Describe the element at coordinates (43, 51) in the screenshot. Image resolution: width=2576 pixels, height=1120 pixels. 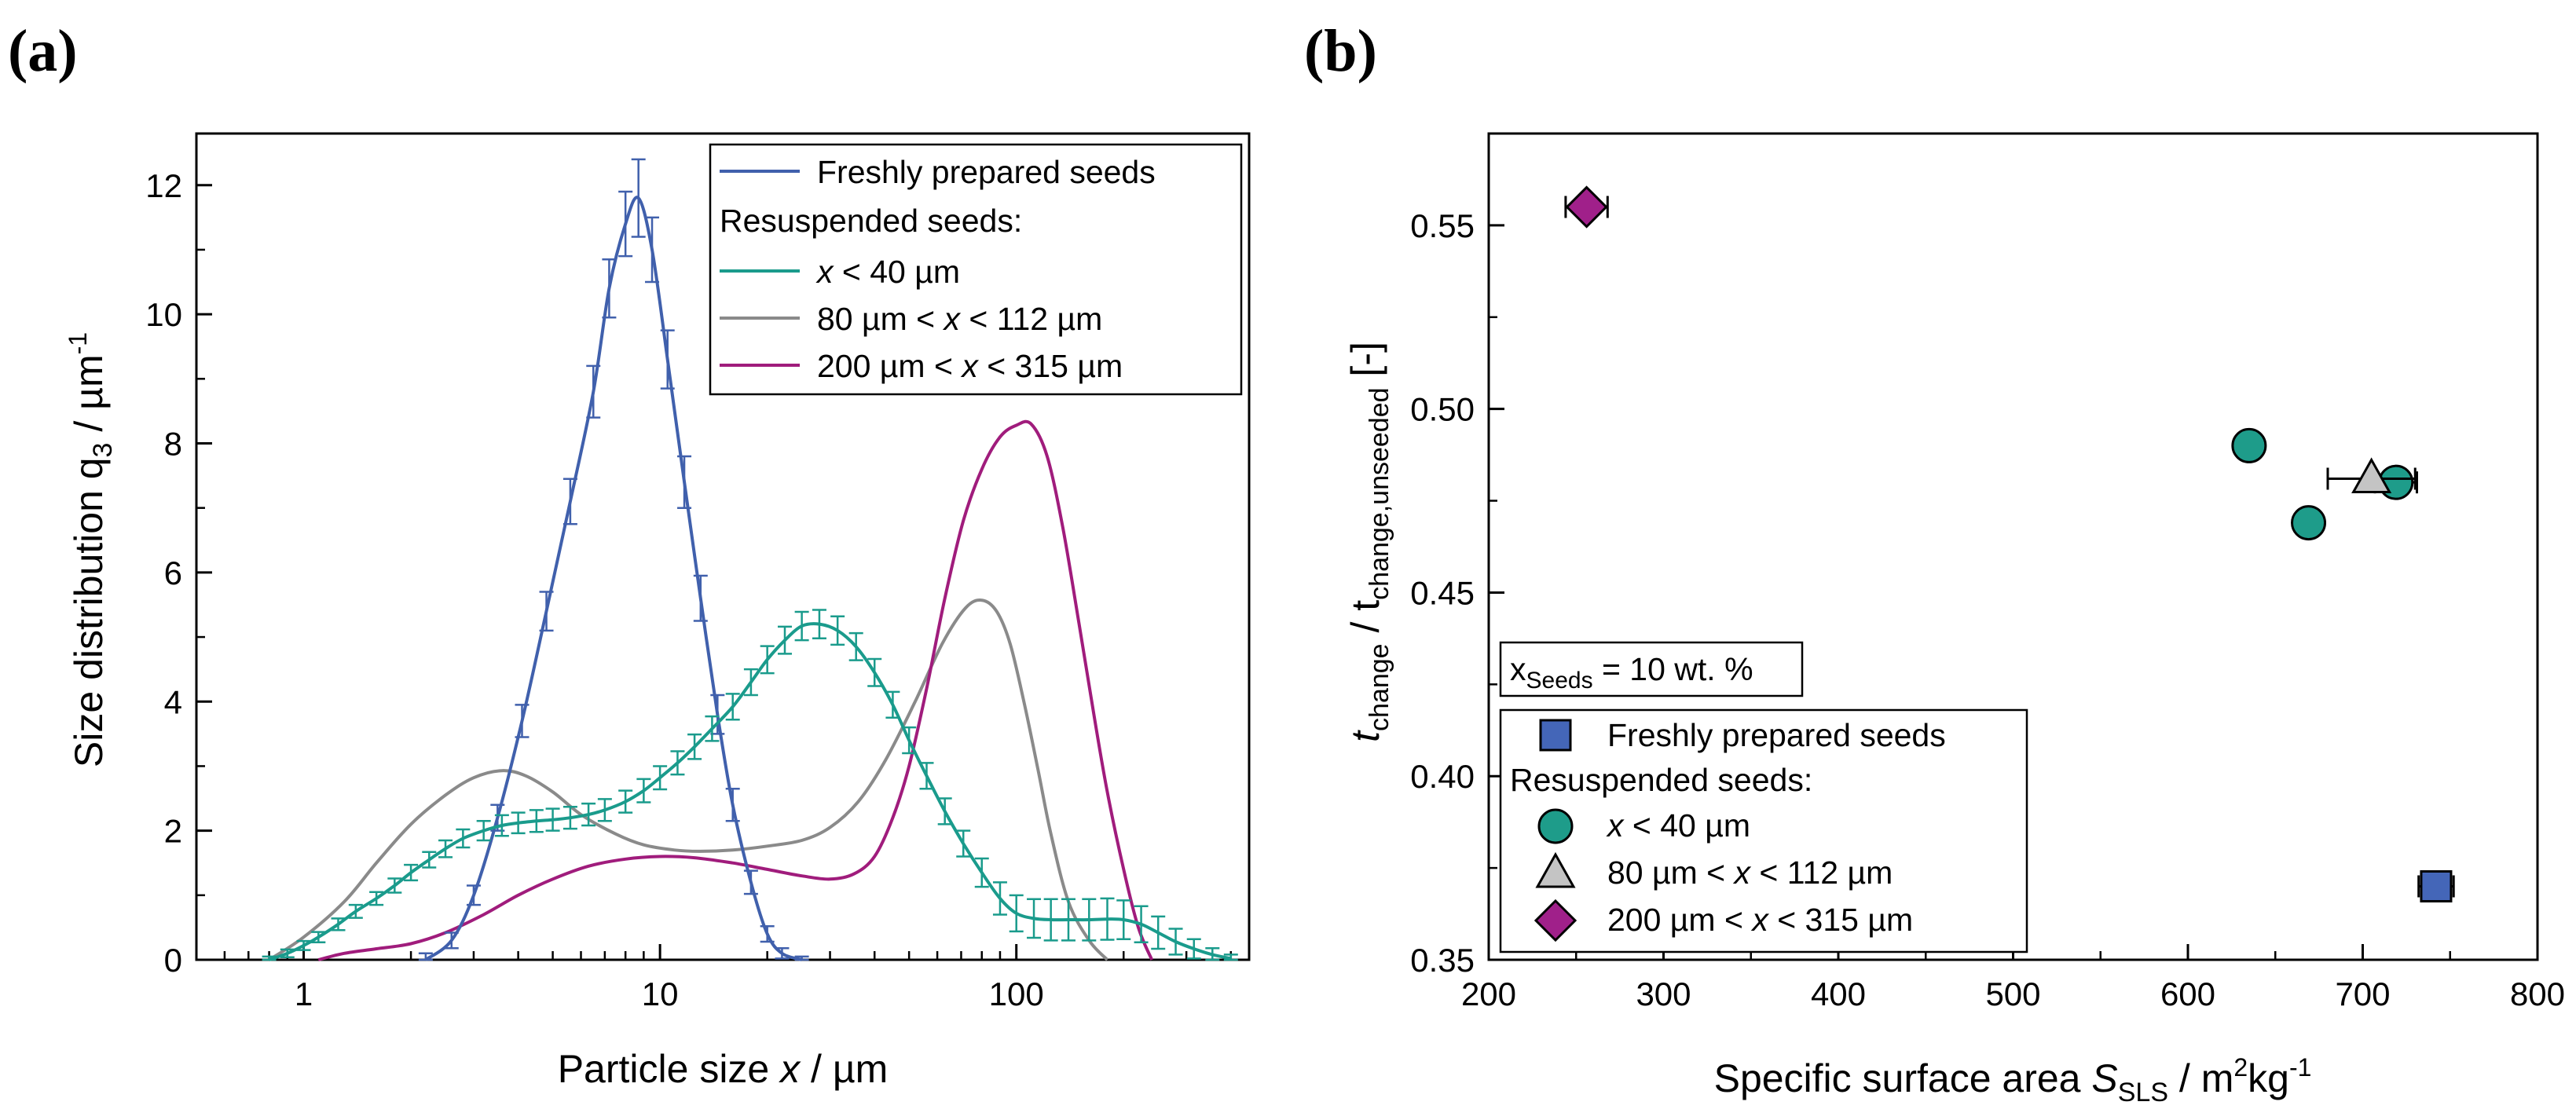
I see `panel-a-label: (a)` at that location.